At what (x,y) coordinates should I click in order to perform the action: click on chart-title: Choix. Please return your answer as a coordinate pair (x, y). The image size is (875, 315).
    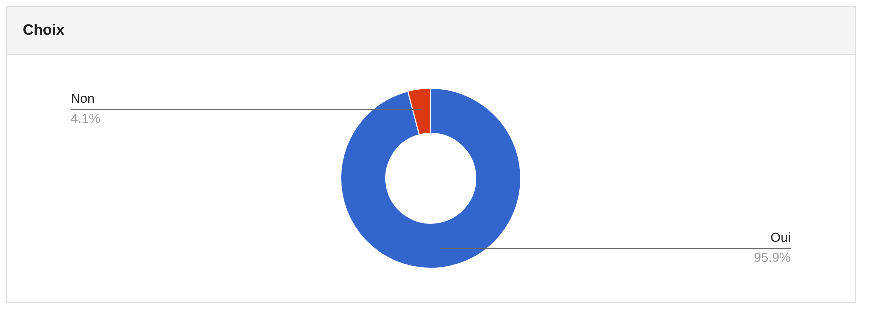
    Looking at the image, I should click on (431, 31).